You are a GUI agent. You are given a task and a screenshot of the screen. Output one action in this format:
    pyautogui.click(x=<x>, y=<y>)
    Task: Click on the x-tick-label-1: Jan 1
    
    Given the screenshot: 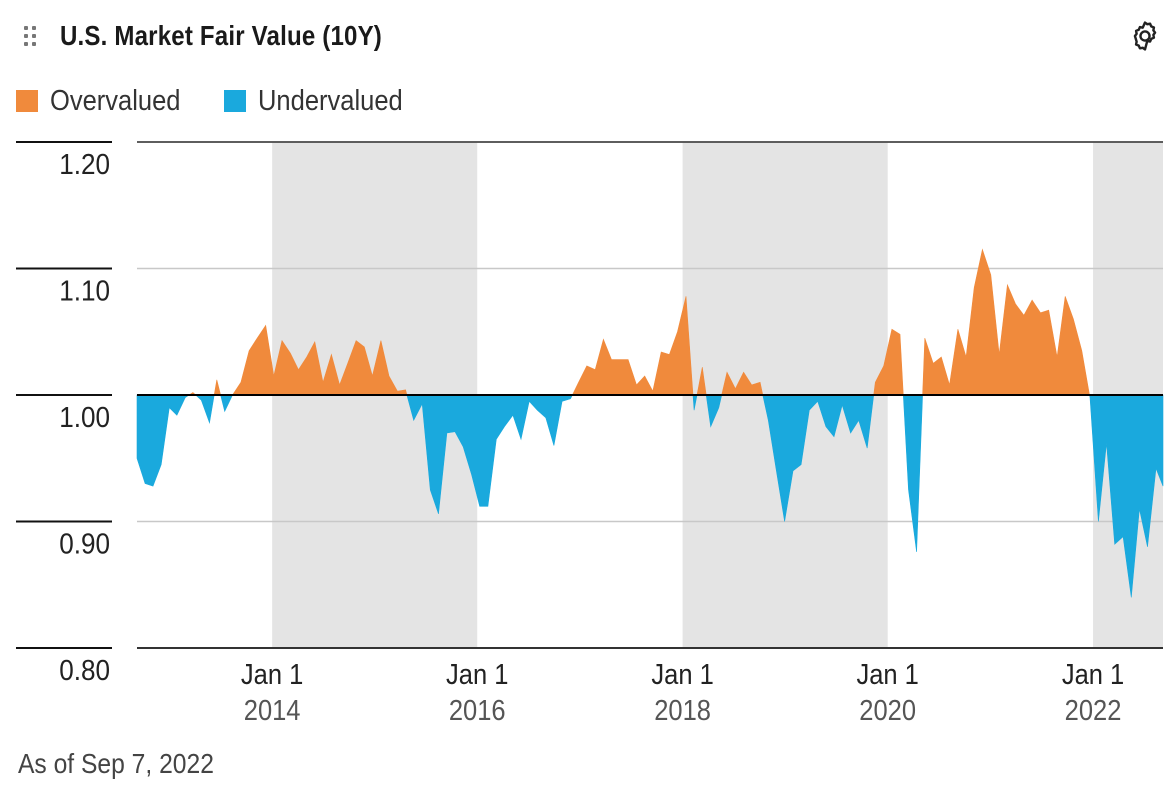 What is the action you would take?
    pyautogui.click(x=477, y=673)
    